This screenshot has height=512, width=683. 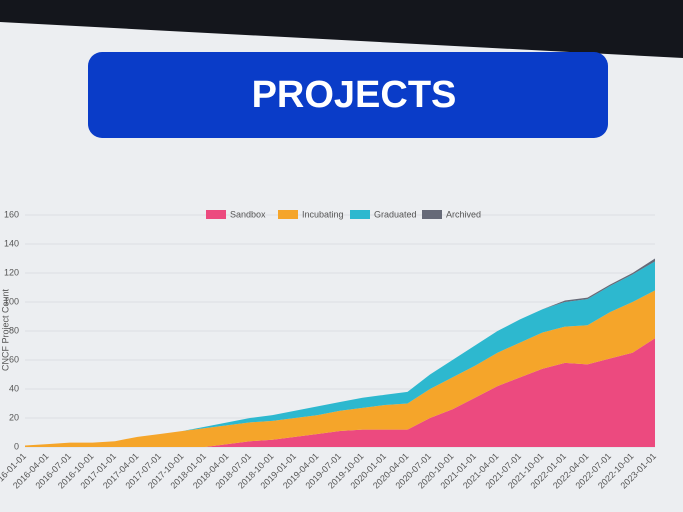 I want to click on slide-title: PROJECTS, so click(x=354, y=95).